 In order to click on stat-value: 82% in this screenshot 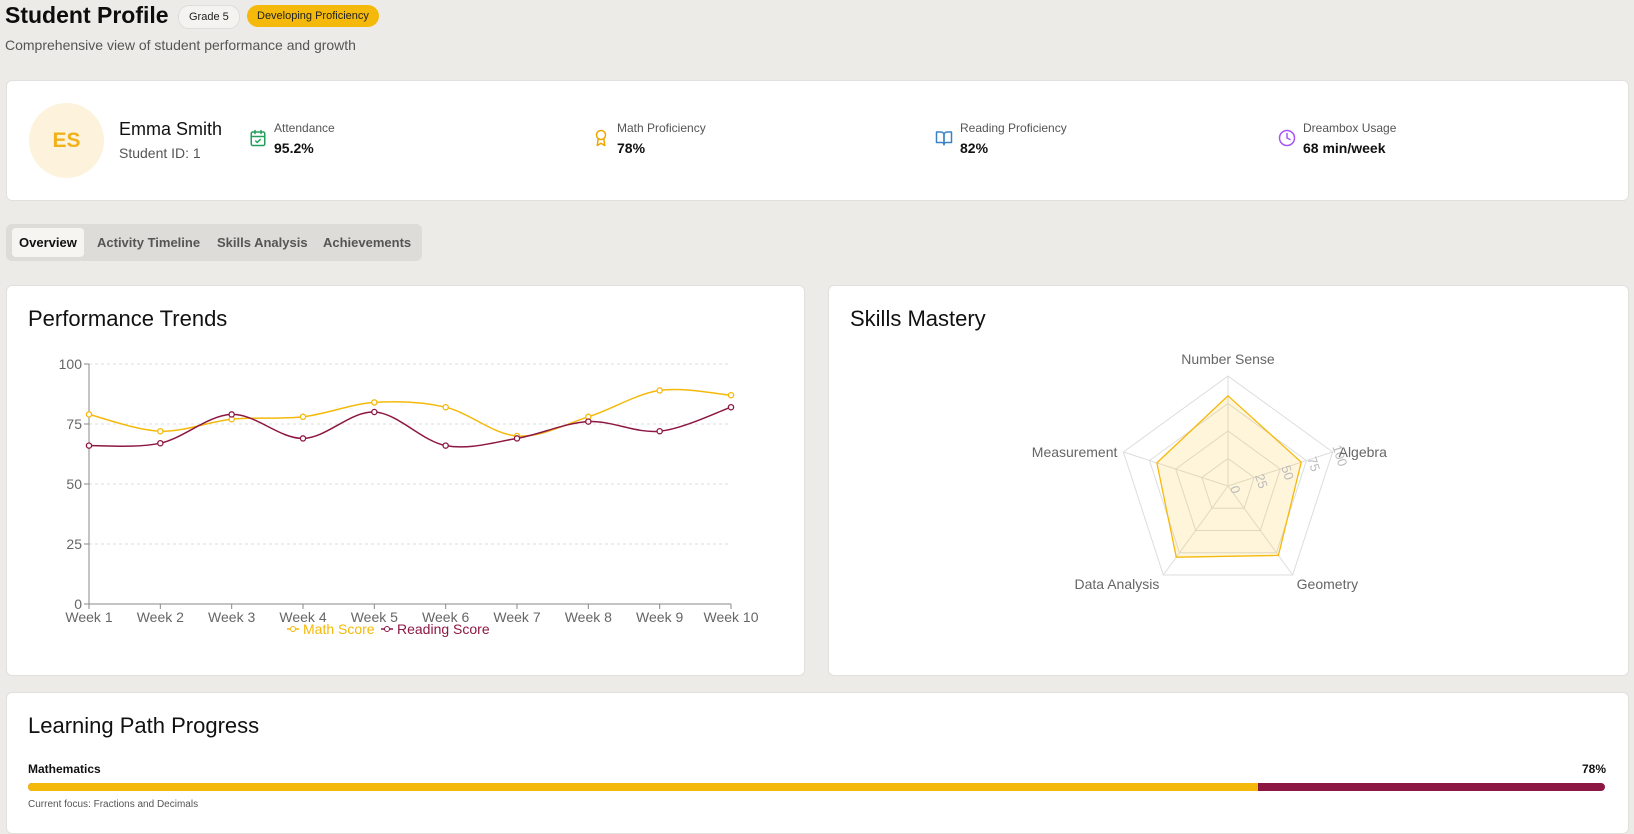, I will do `click(974, 148)`.